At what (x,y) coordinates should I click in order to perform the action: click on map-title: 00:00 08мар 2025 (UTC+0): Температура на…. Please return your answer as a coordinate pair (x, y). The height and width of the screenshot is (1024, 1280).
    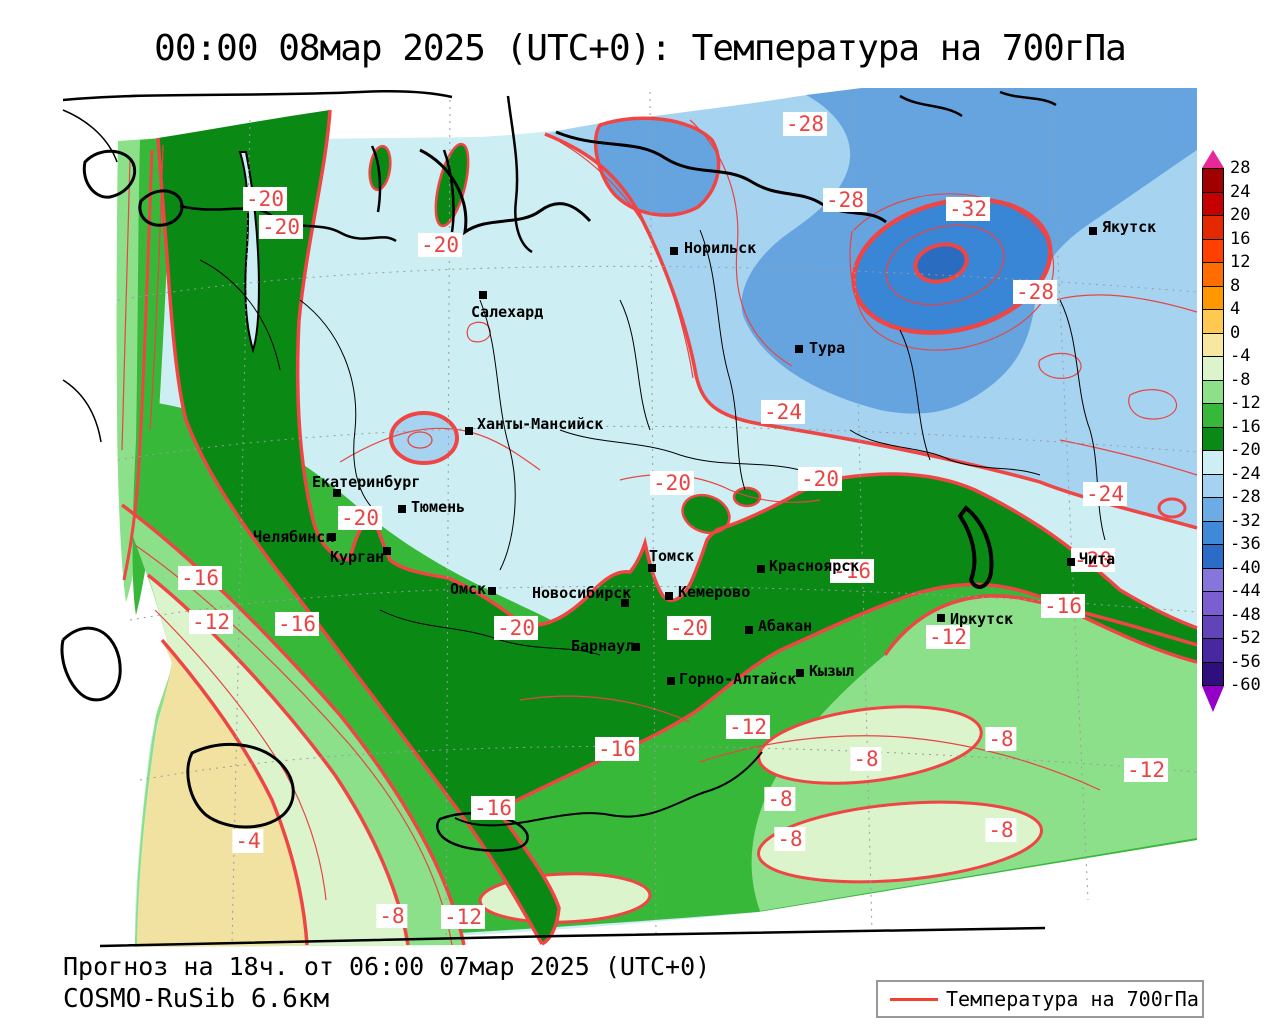
    Looking at the image, I should click on (640, 48).